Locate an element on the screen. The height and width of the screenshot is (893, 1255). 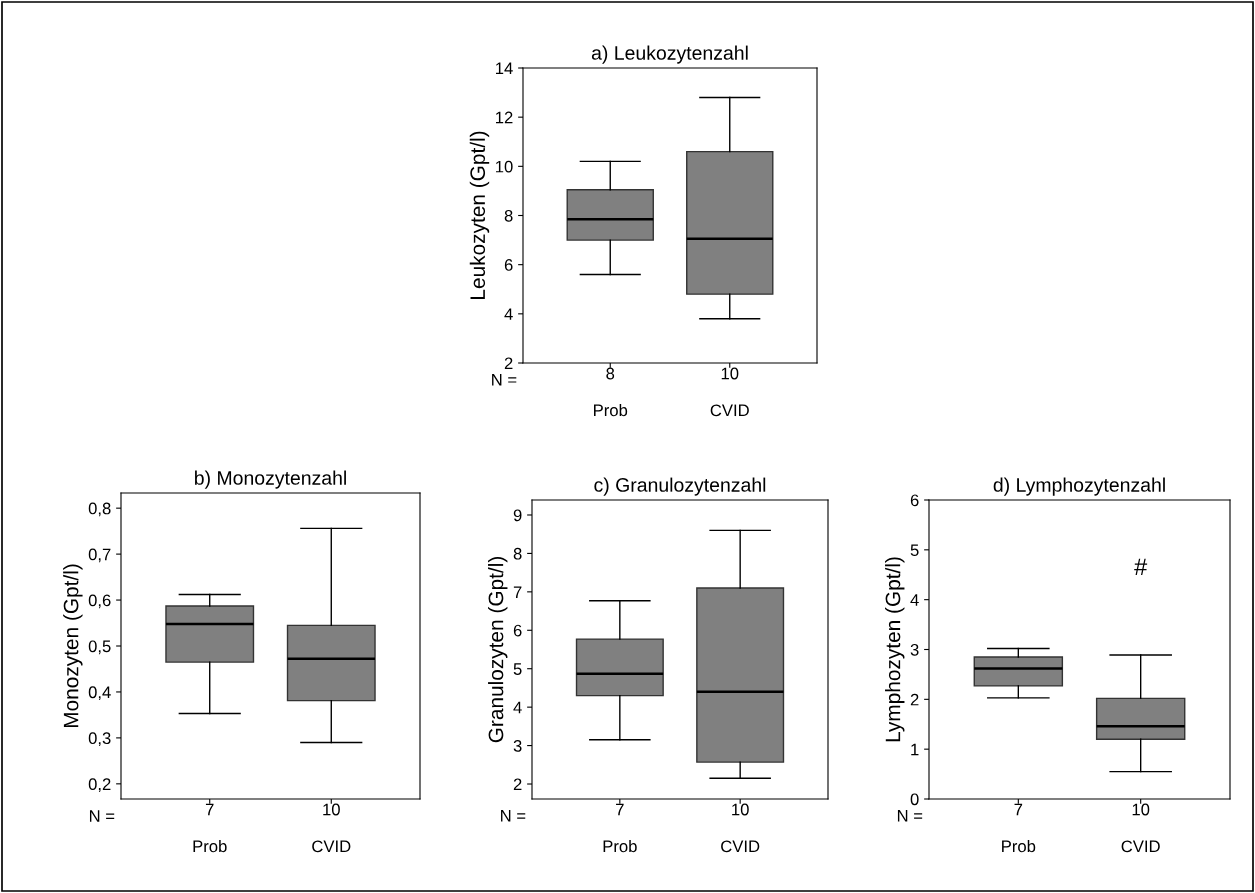
y-tick-label: 0,3 is located at coordinates (99, 739).